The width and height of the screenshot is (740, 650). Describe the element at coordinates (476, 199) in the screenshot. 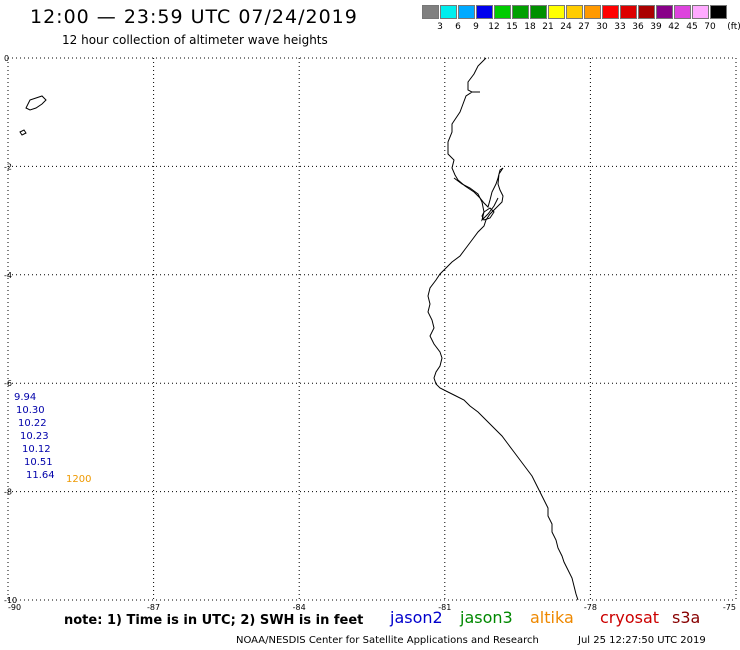

I see `coastline-gulf` at that location.